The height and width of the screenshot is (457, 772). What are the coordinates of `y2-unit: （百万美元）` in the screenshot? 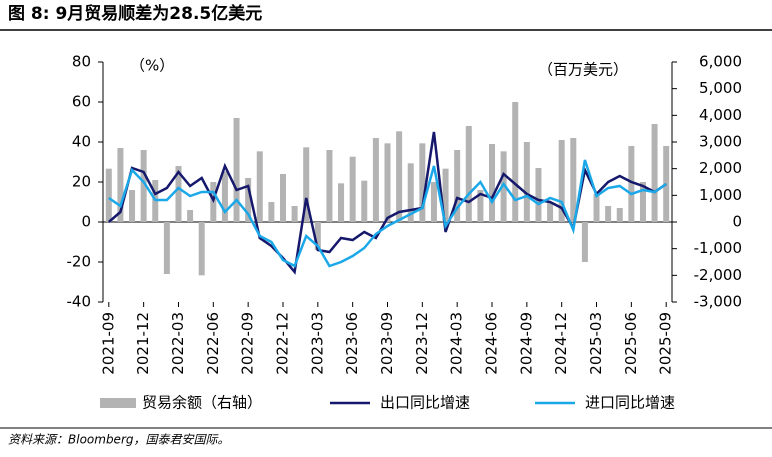 It's located at (583, 70).